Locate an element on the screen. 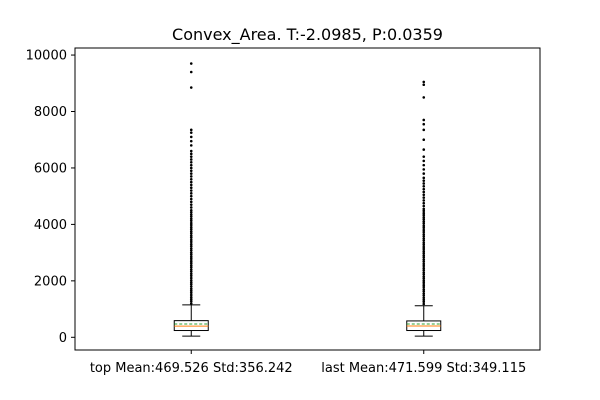 The height and width of the screenshot is (400, 600). y-tick-label: 10000 is located at coordinates (46, 56).